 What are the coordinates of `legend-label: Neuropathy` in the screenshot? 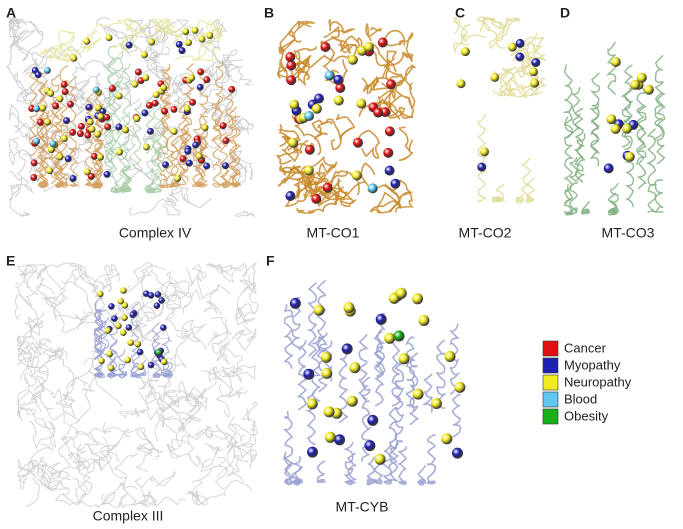 It's located at (598, 381).